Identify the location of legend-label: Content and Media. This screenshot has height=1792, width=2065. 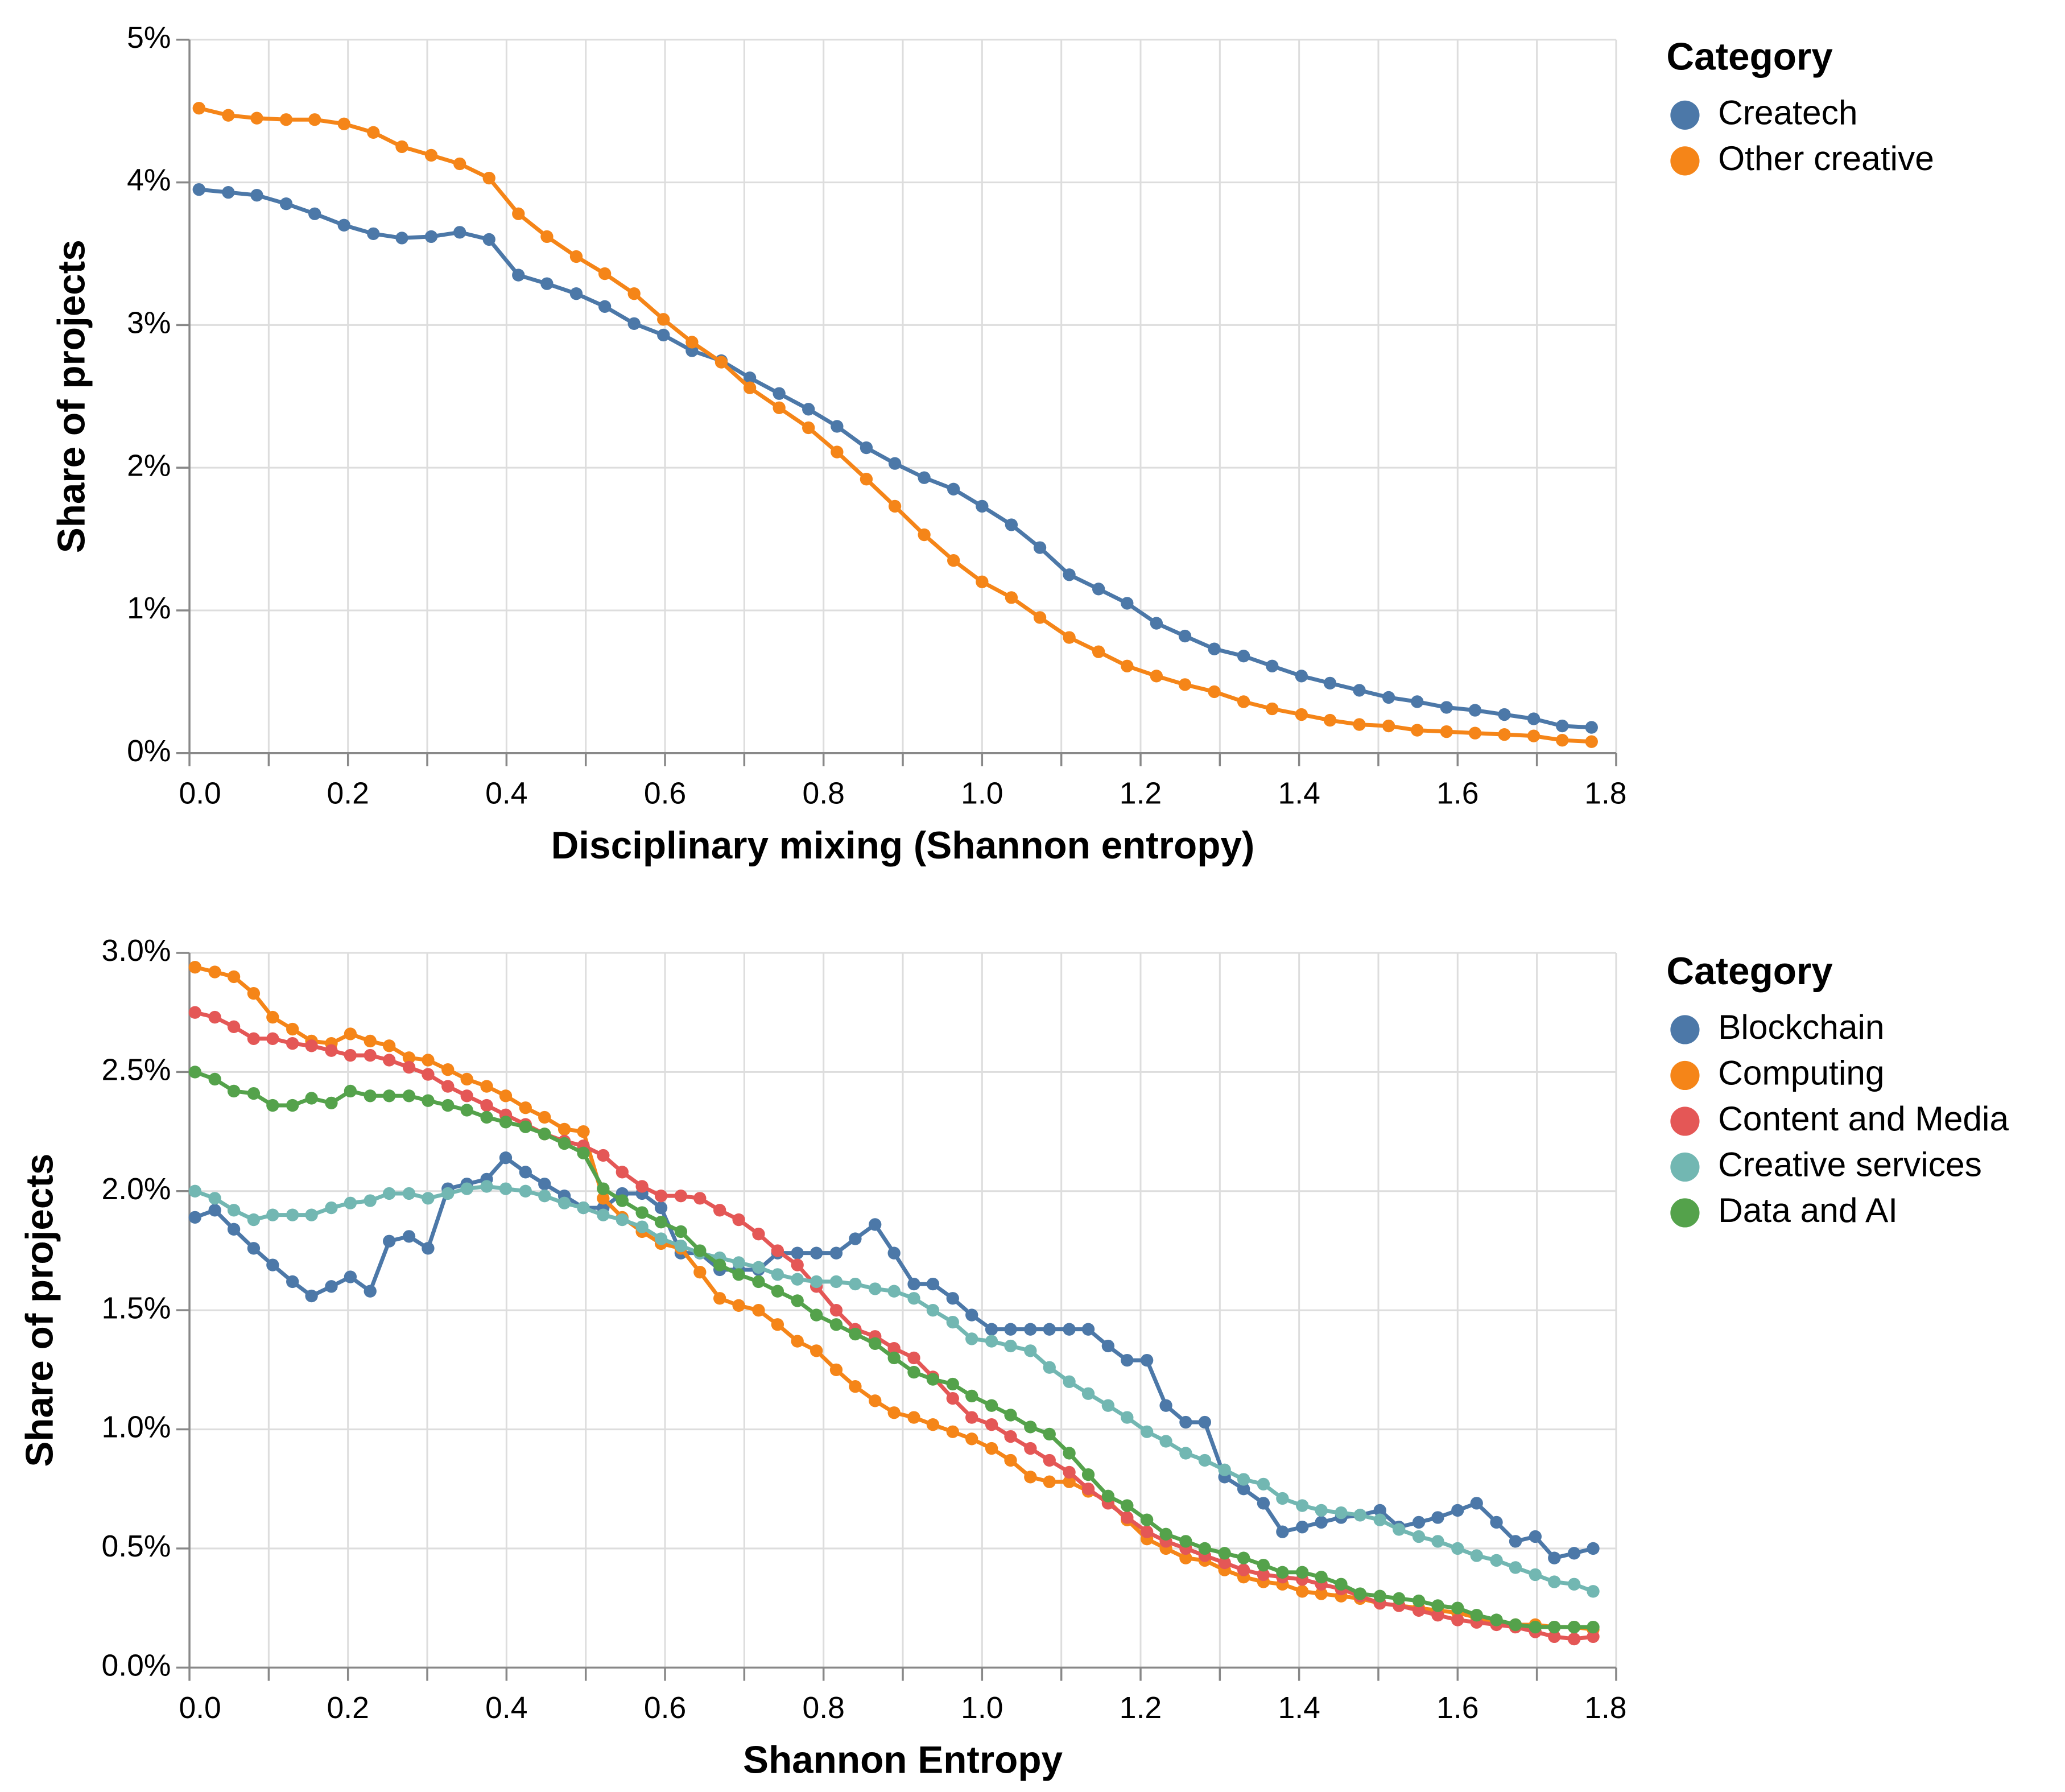
(1863, 1118).